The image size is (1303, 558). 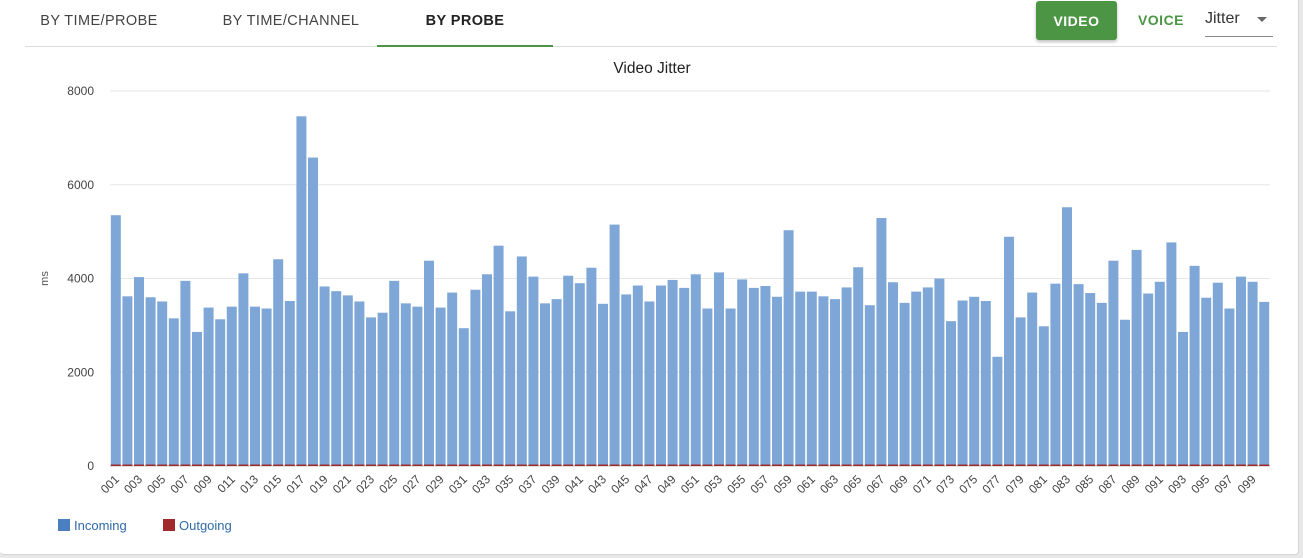 I want to click on x-tick-label: 085, so click(x=1084, y=484).